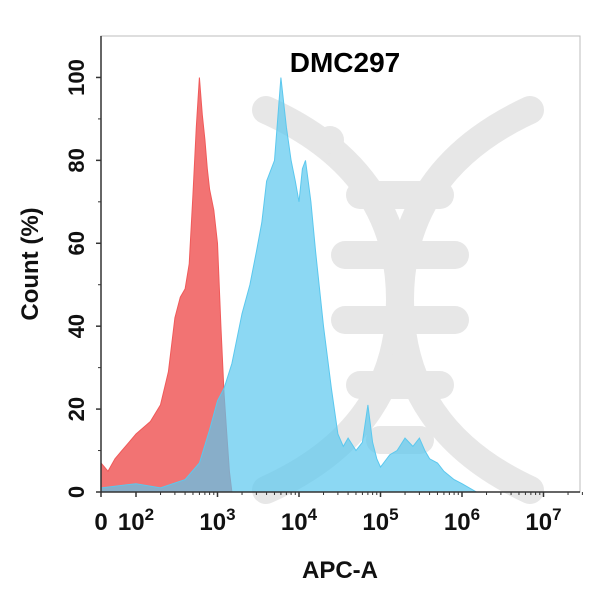 This screenshot has height=593, width=591. I want to click on y-tick-label: 0, so click(76, 492).